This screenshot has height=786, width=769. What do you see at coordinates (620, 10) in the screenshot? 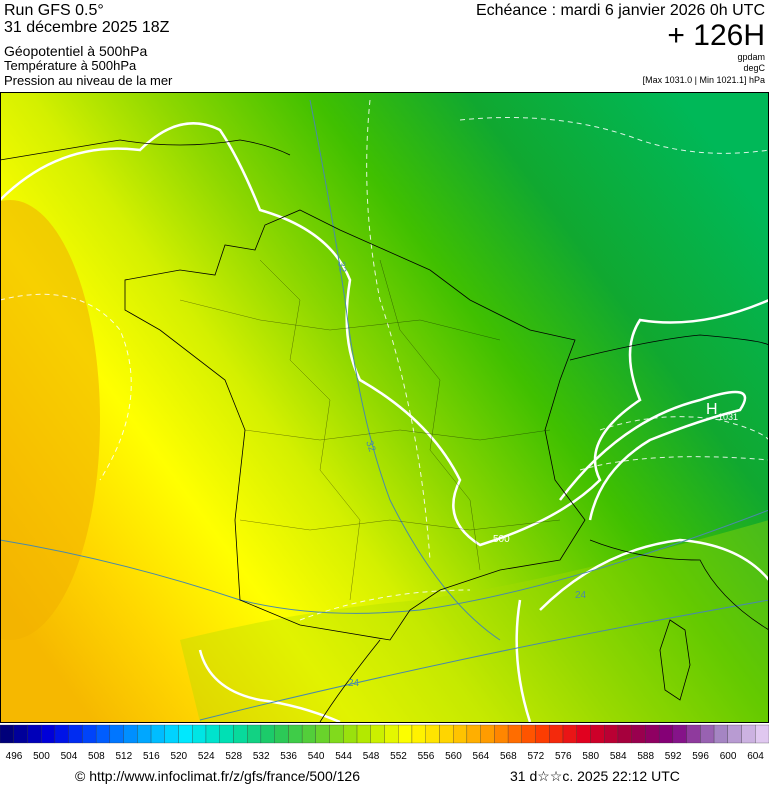
I see `echeance: Echéance : mardi 6 janvier 2026 0h UTC` at bounding box center [620, 10].